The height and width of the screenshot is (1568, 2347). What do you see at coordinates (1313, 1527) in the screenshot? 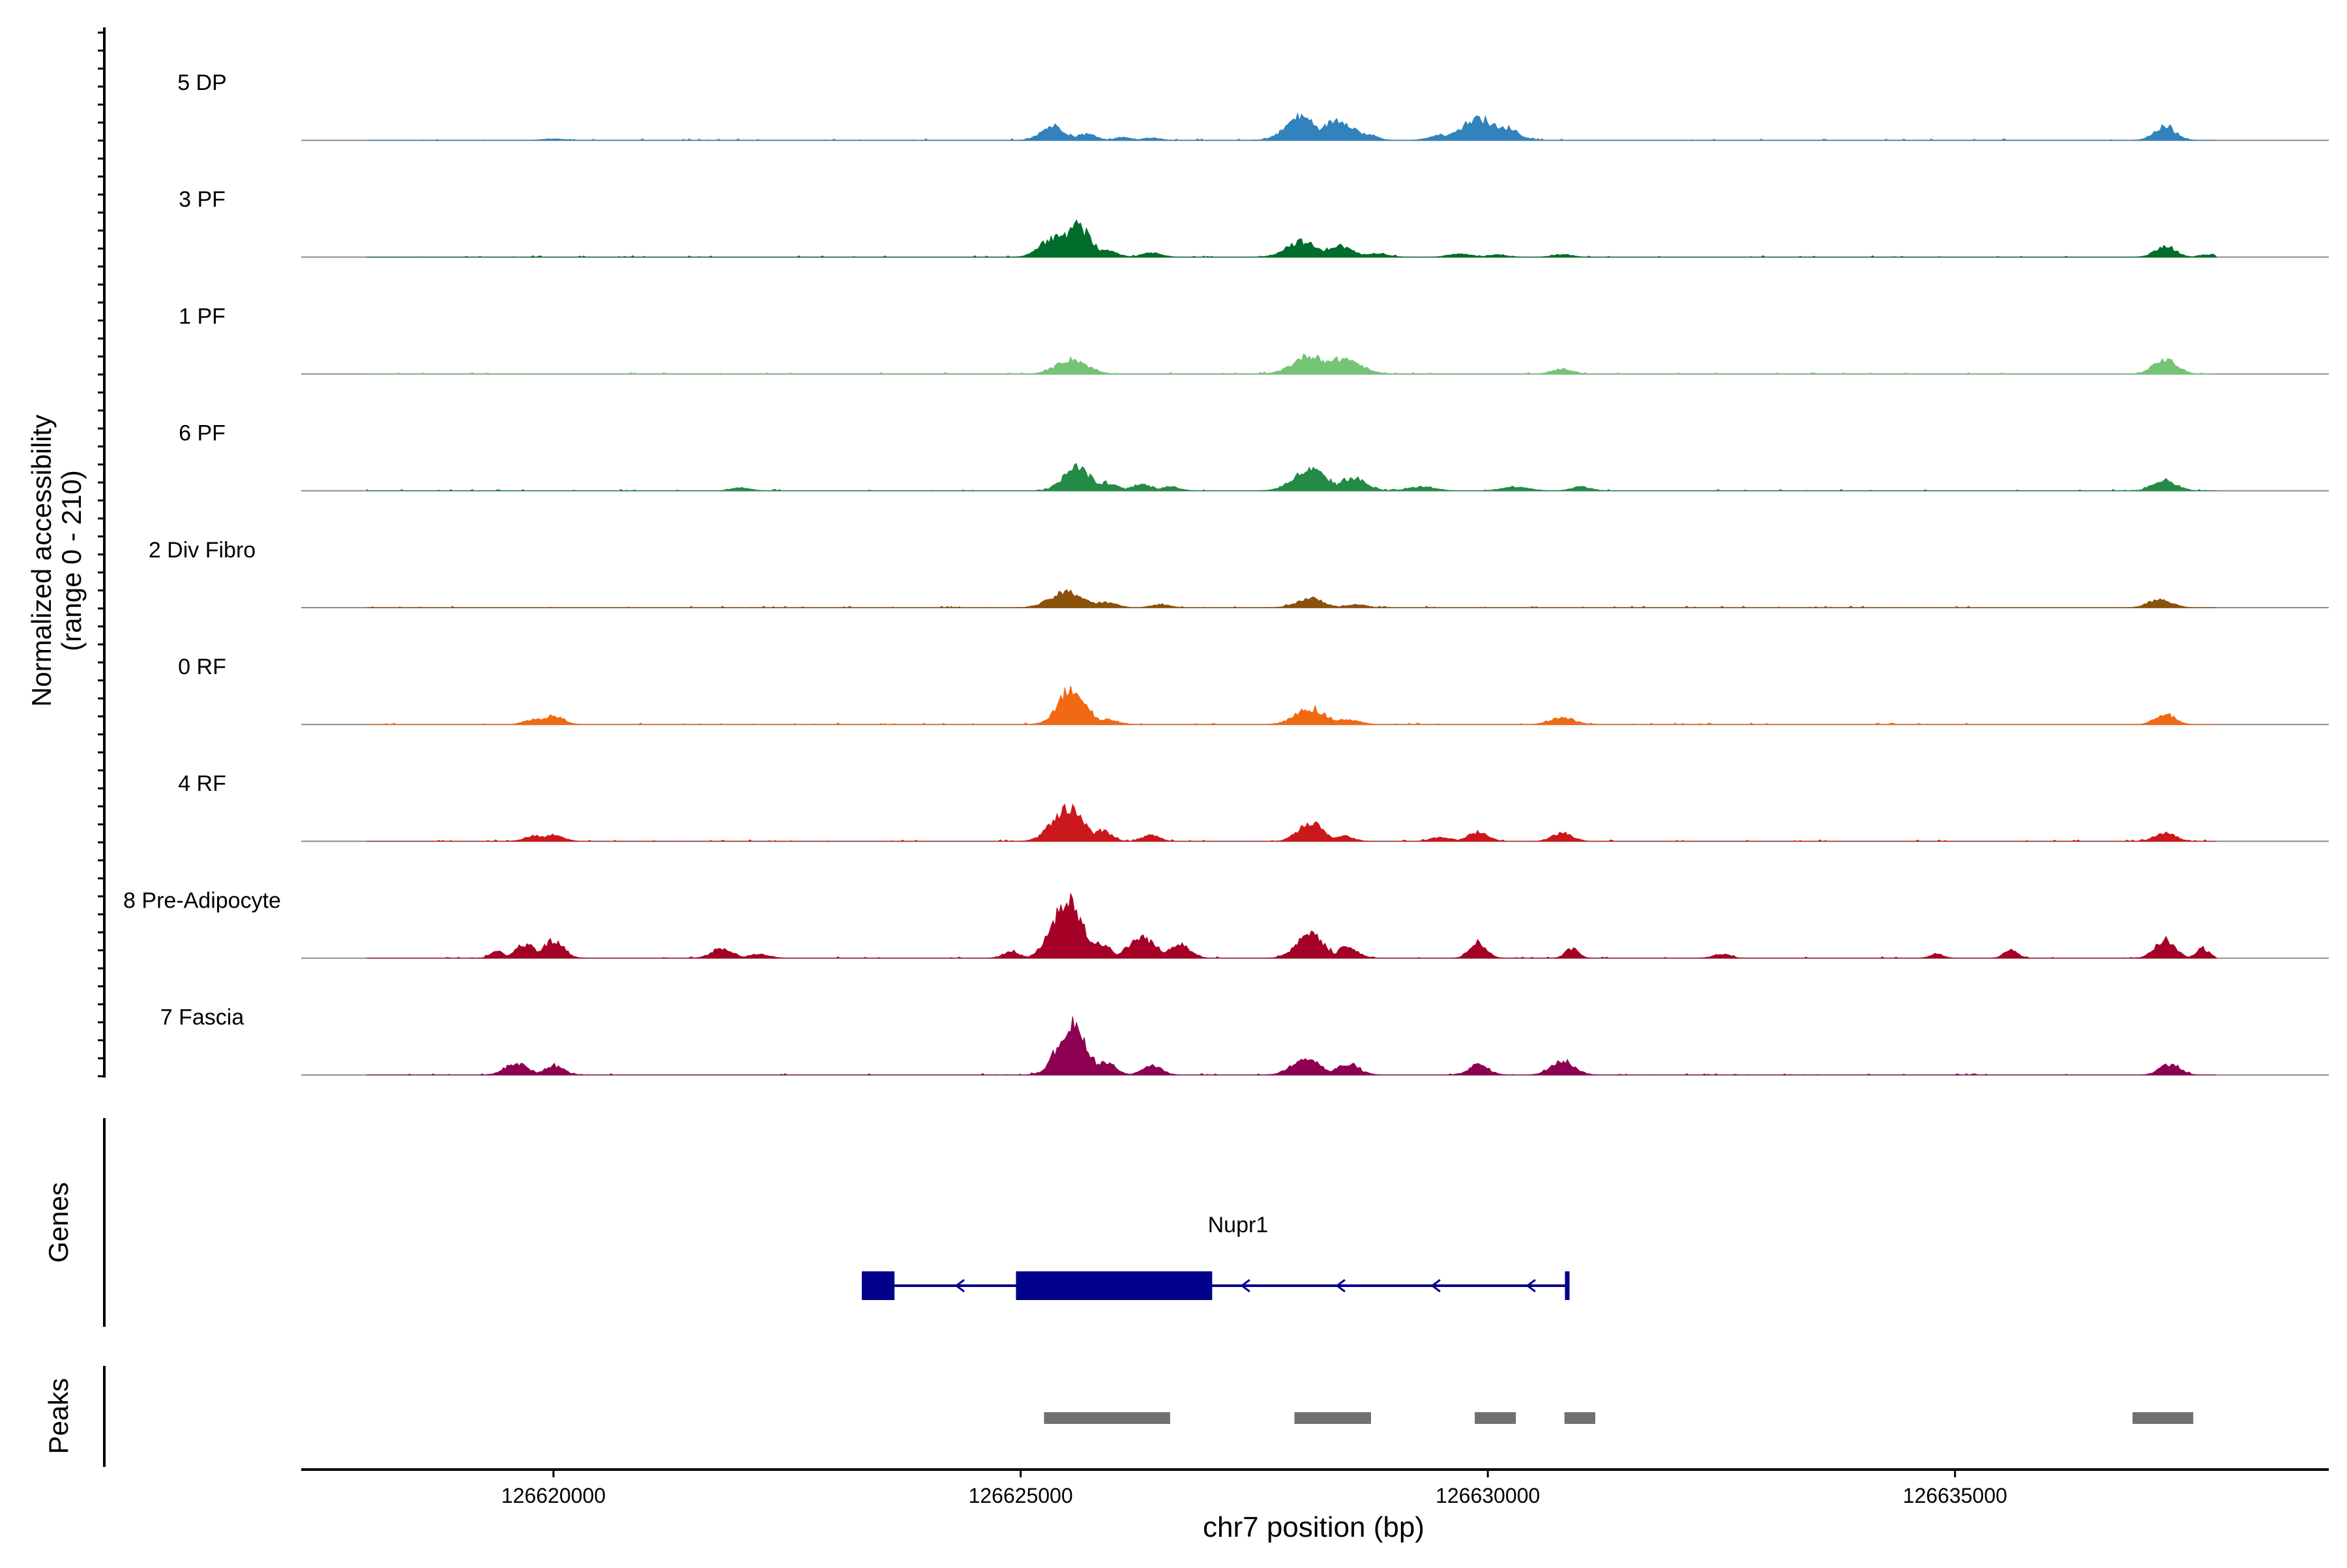
I see `x-axis-title: chr7 position (bp)` at bounding box center [1313, 1527].